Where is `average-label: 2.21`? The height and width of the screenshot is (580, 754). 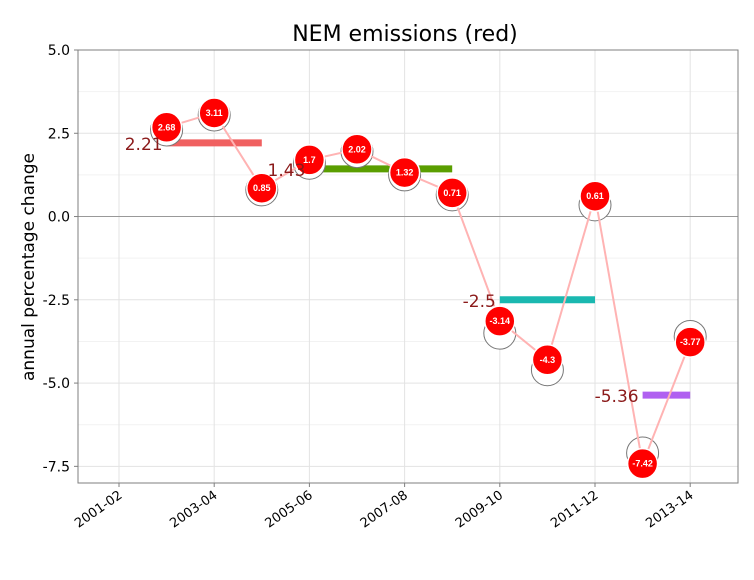 average-label: 2.21 is located at coordinates (144, 145).